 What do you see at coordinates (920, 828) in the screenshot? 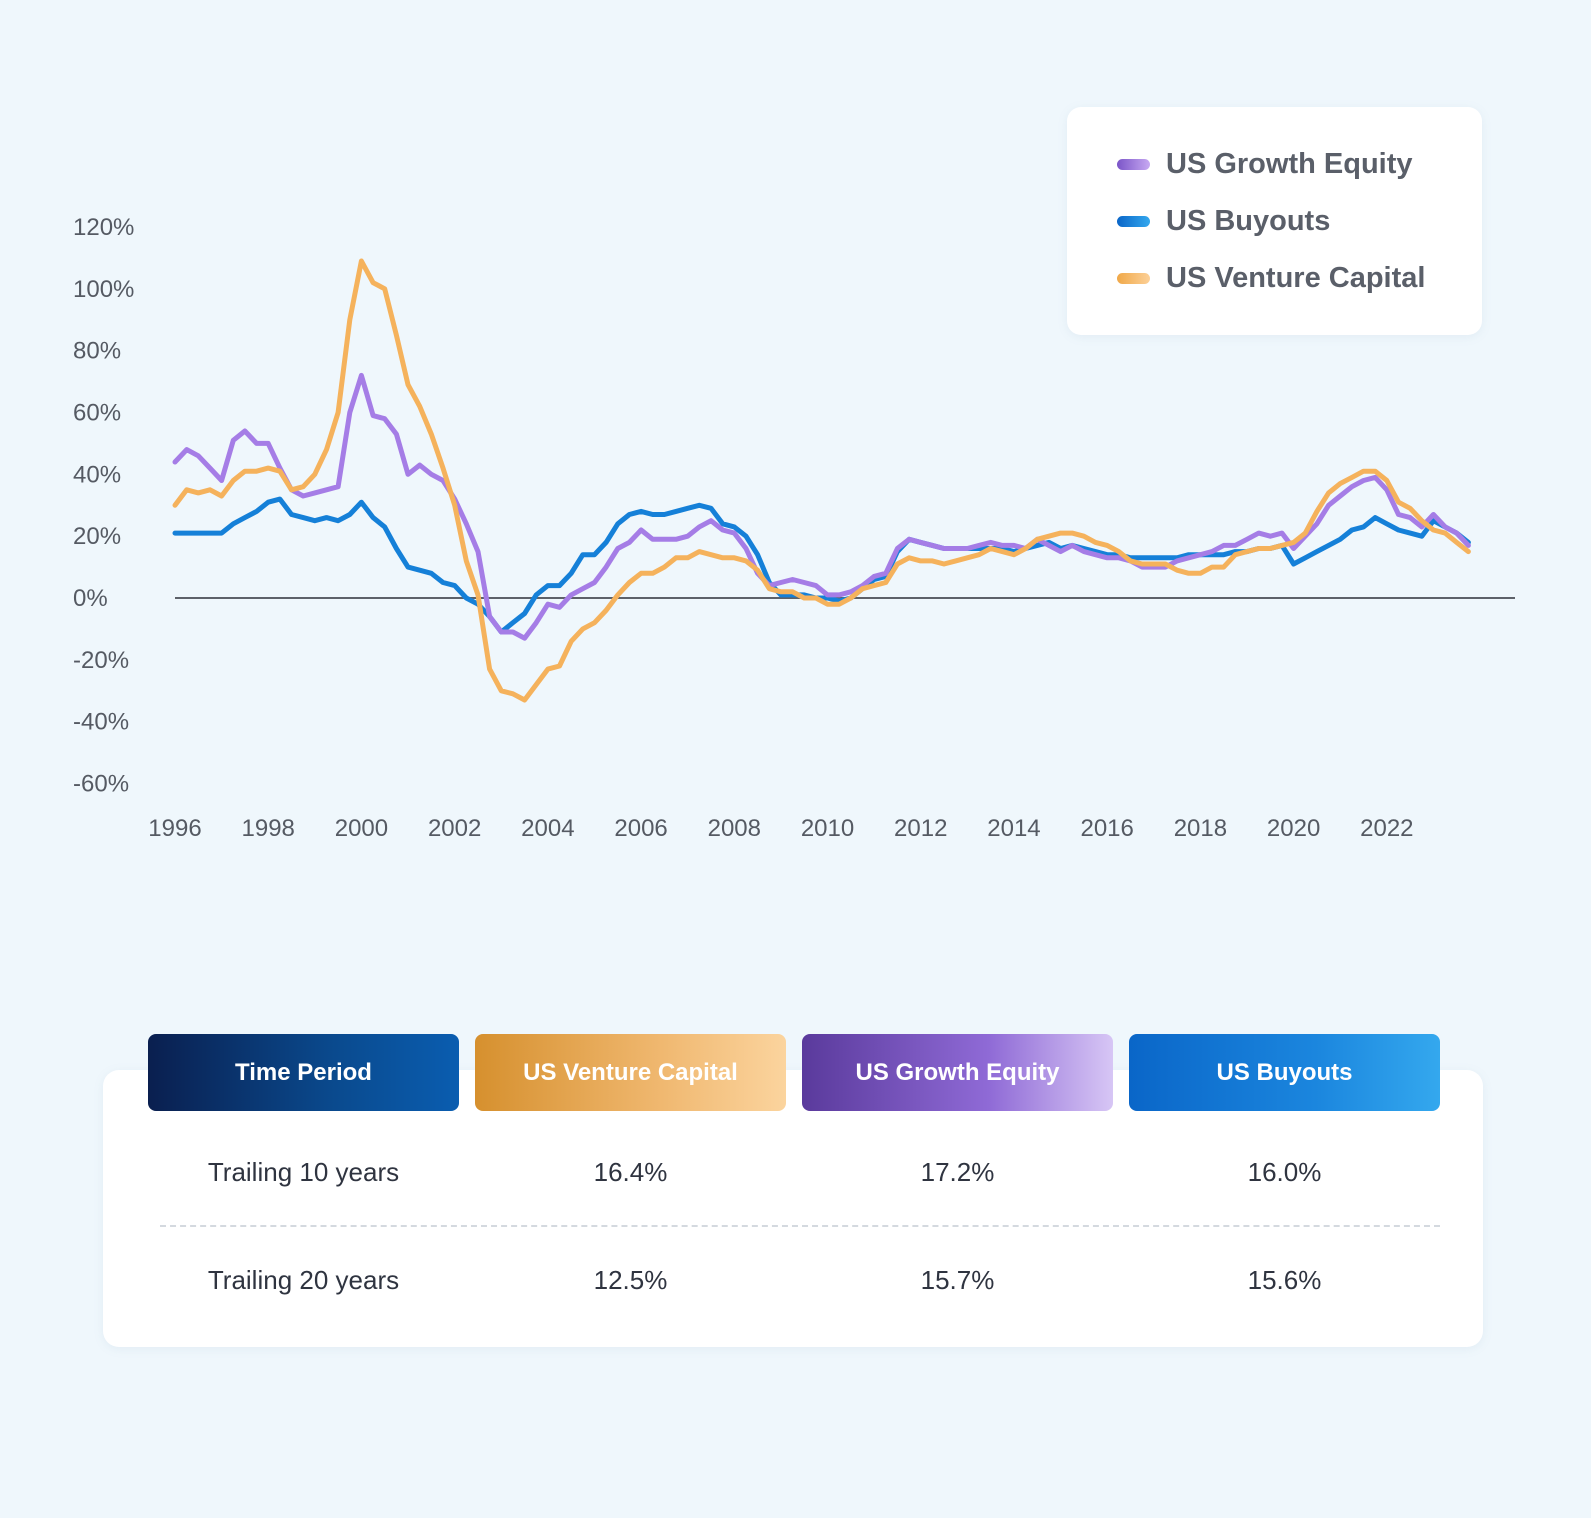
I see `x-tick-label: 2012` at bounding box center [920, 828].